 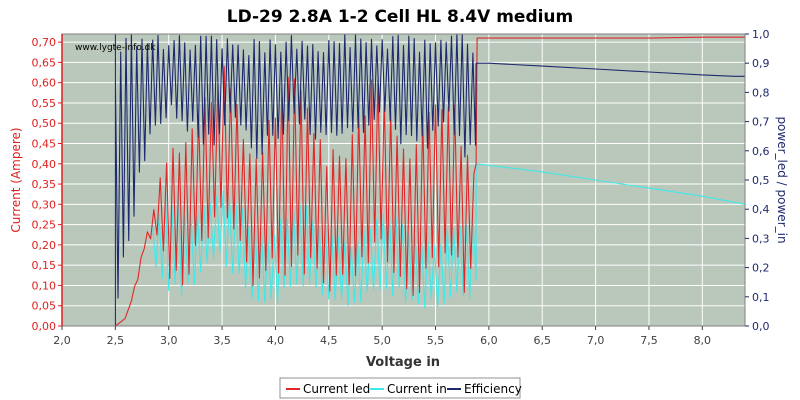 I want to click on y-left-tick-label-0: 0,00, so click(x=44, y=326).